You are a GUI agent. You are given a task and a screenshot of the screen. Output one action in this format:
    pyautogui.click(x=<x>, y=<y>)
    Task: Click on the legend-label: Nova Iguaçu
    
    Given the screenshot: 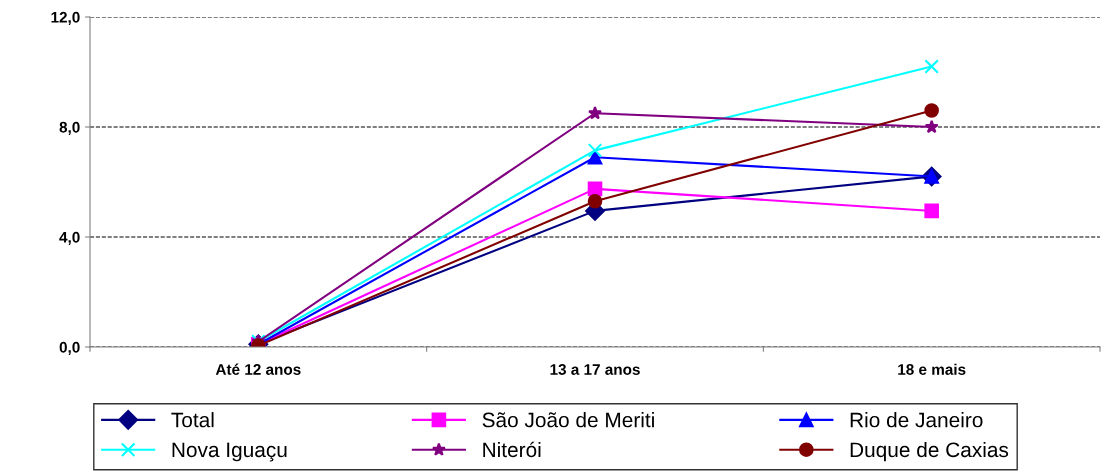 What is the action you would take?
    pyautogui.click(x=229, y=452)
    